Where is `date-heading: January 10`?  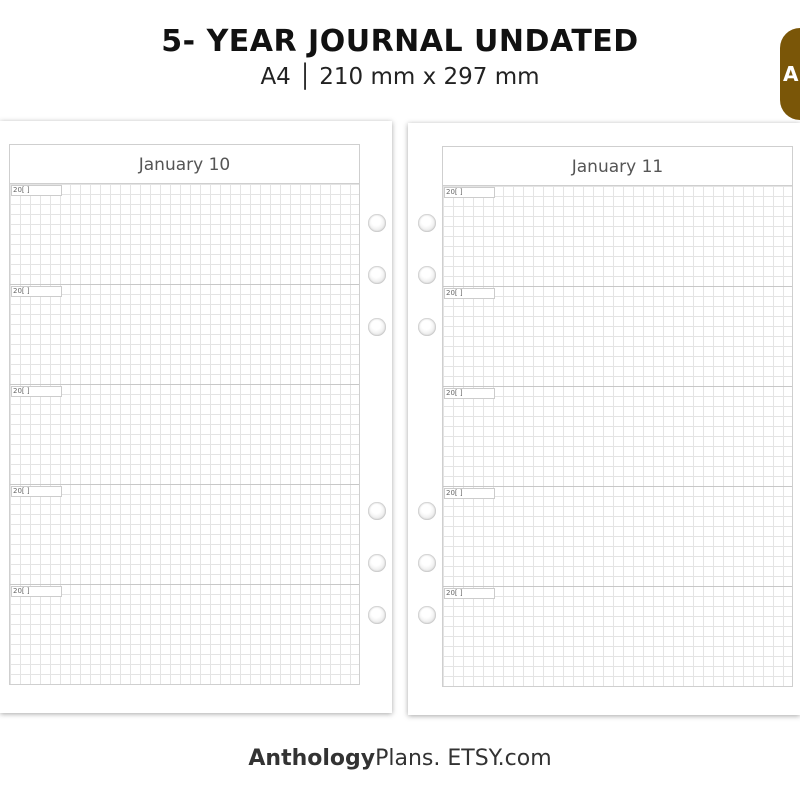 date-heading: January 10 is located at coordinates (184, 164).